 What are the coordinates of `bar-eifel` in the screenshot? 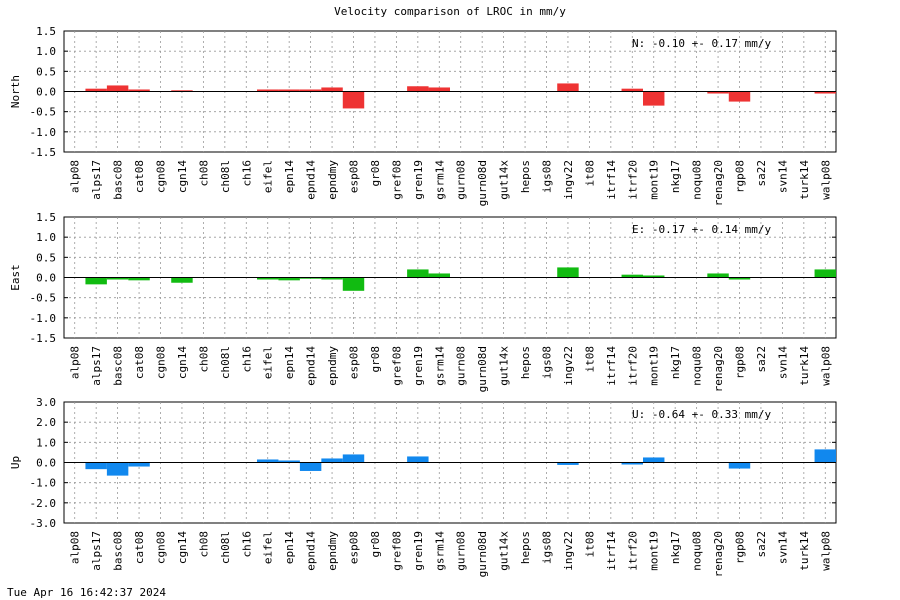 It's located at (268, 278).